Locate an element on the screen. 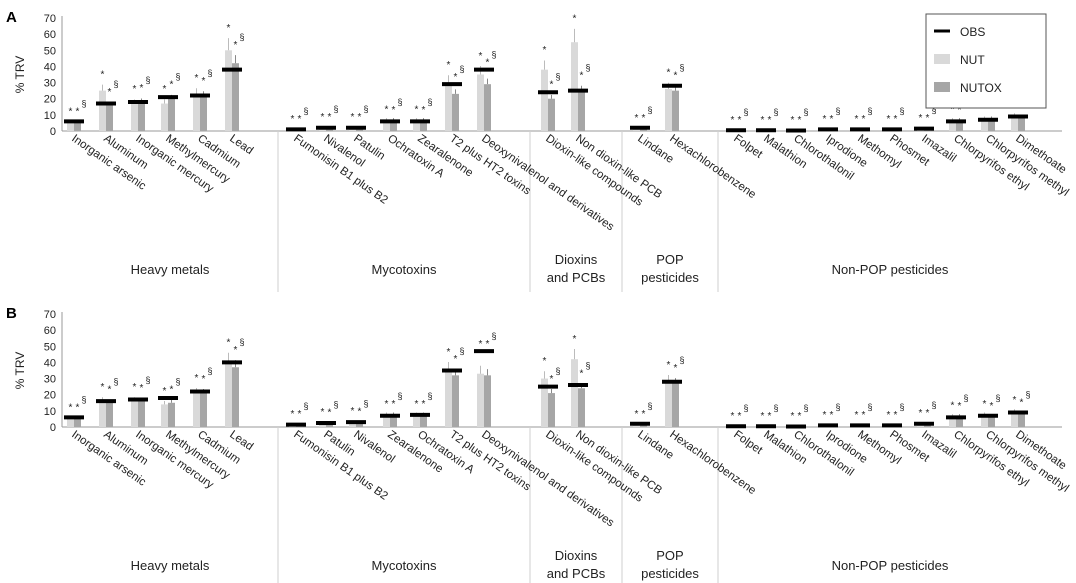 This screenshot has width=1076, height=583. y-tick-label: 0 is located at coordinates (53, 428).